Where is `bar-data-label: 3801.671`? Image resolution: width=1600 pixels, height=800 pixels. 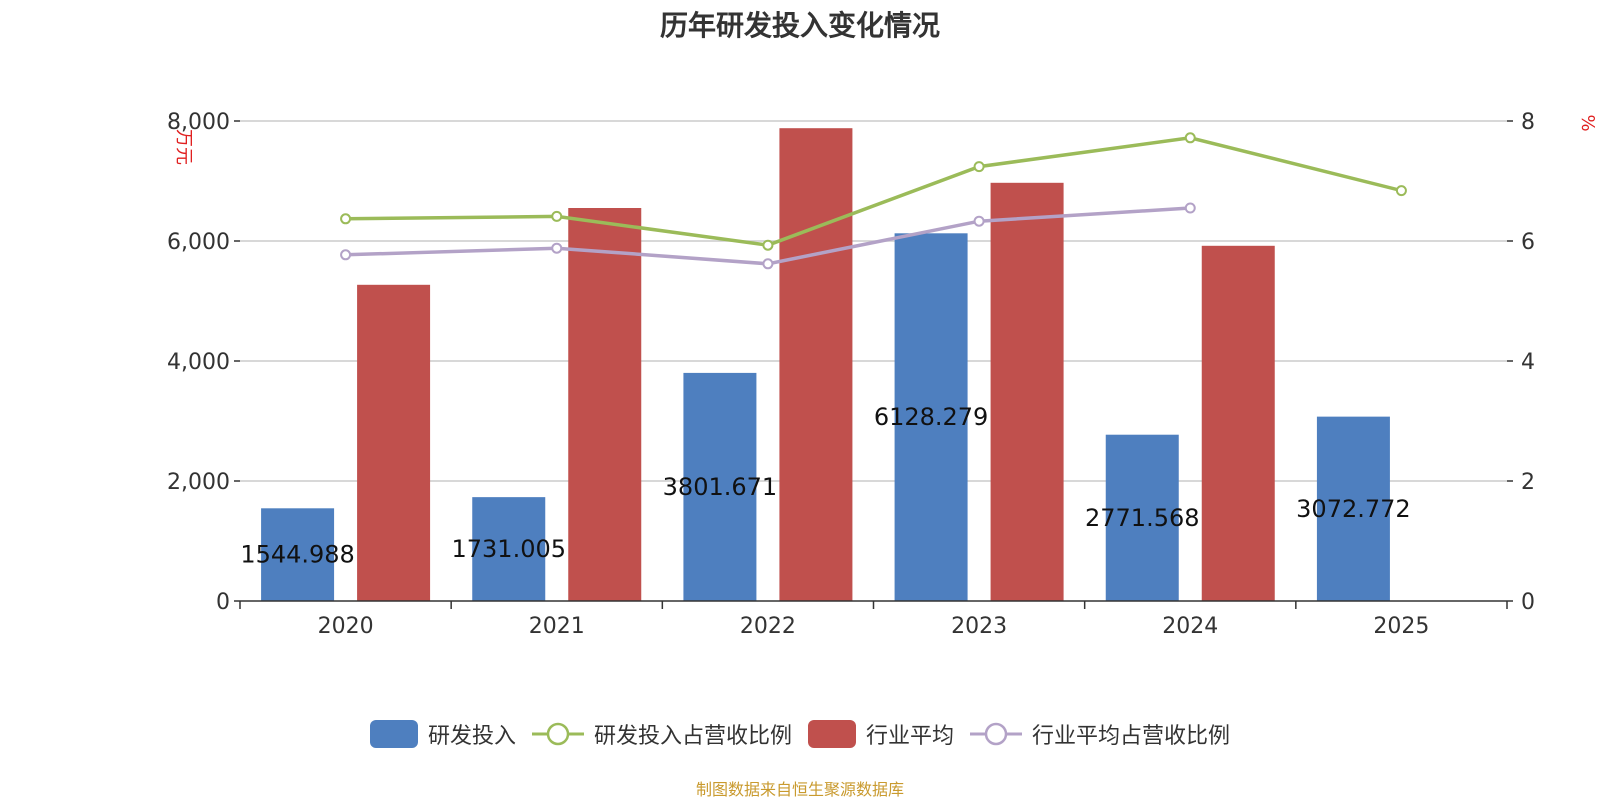 bar-data-label: 3801.671 is located at coordinates (720, 487).